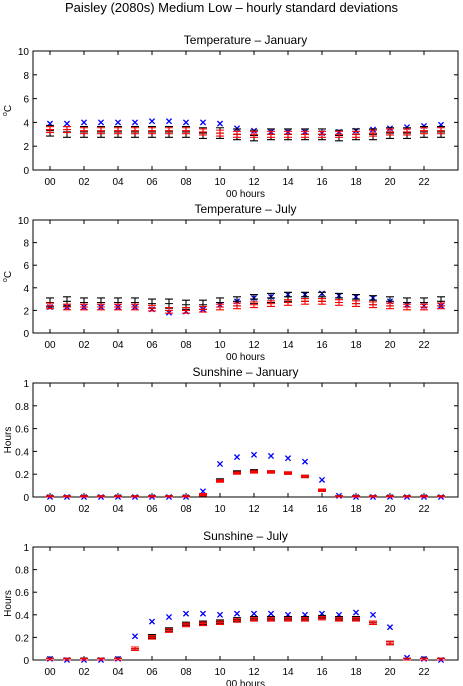 The image size is (463, 686). What do you see at coordinates (84, 672) in the screenshot?
I see `x-tick-label: 02` at bounding box center [84, 672].